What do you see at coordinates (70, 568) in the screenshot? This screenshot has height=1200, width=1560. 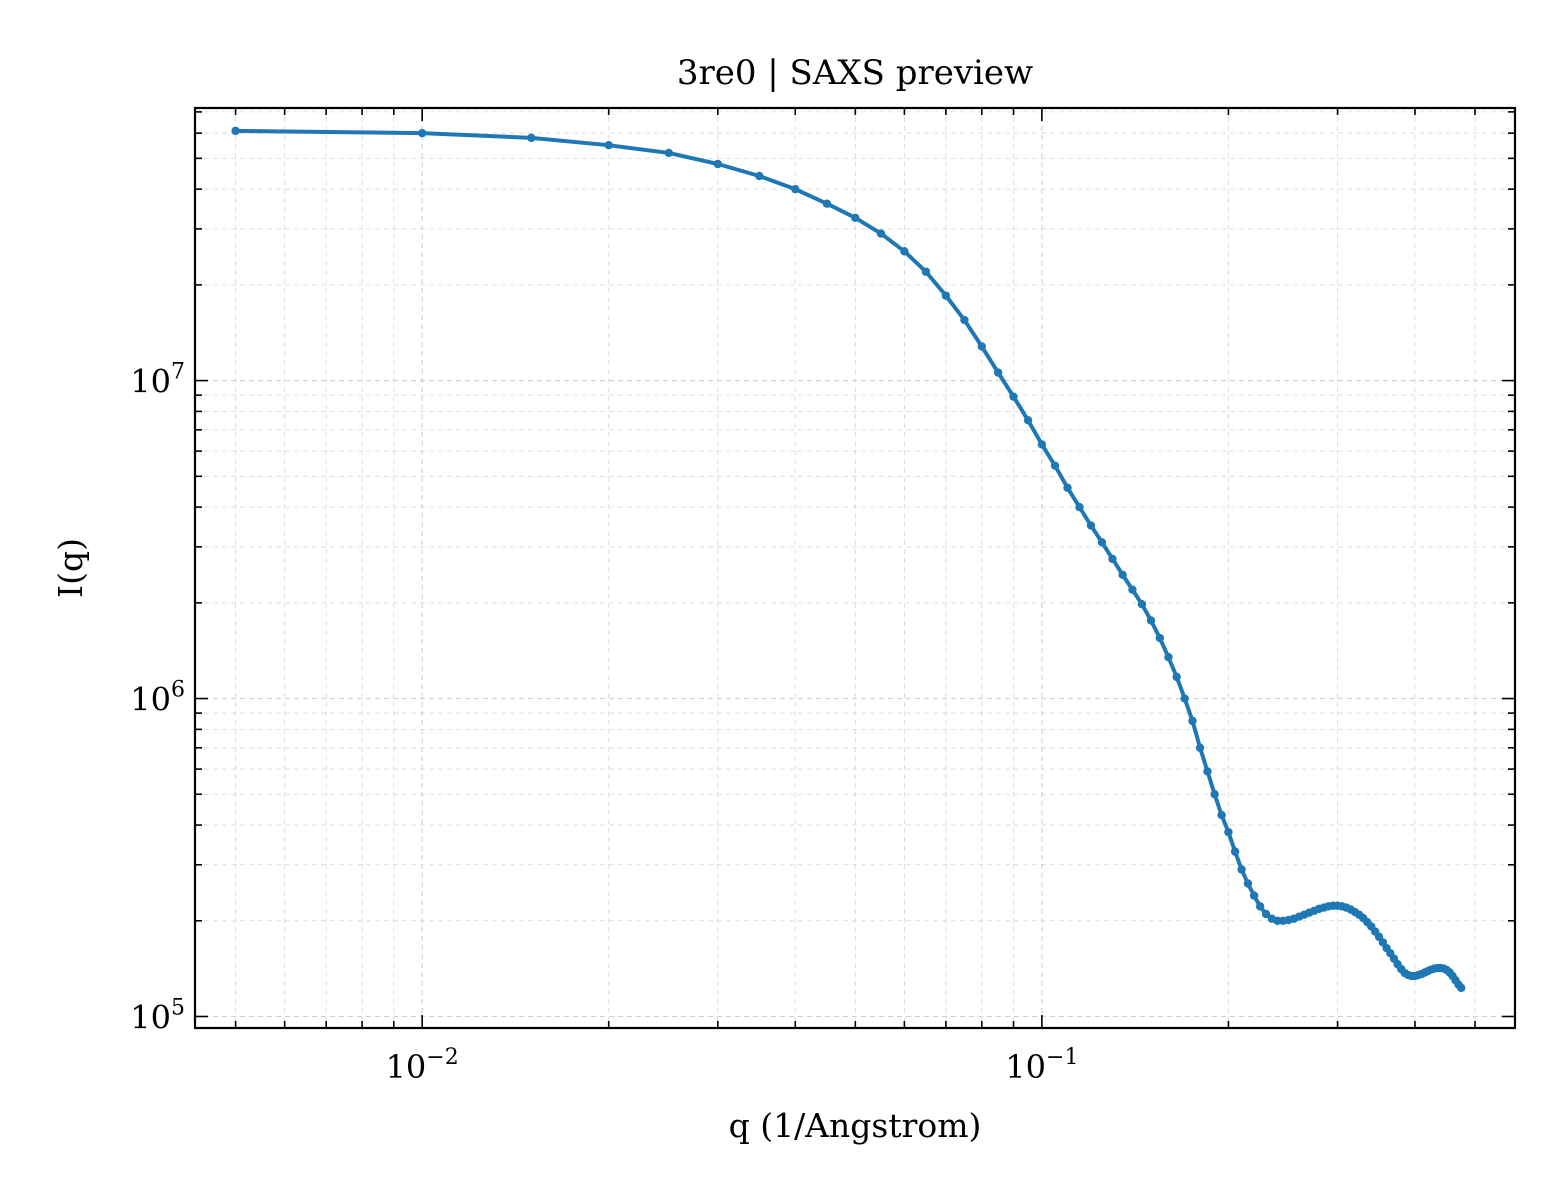 I see `y-axis-label: I(q)` at bounding box center [70, 568].